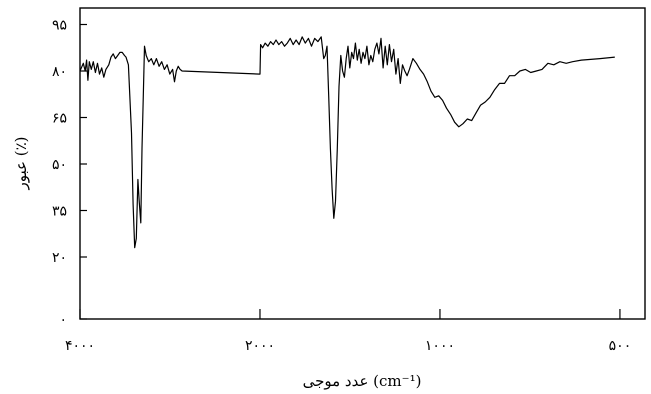 This screenshot has width=651, height=394. Describe the element at coordinates (59, 72) in the screenshot. I see `y-tick-label: ۸۰` at that location.